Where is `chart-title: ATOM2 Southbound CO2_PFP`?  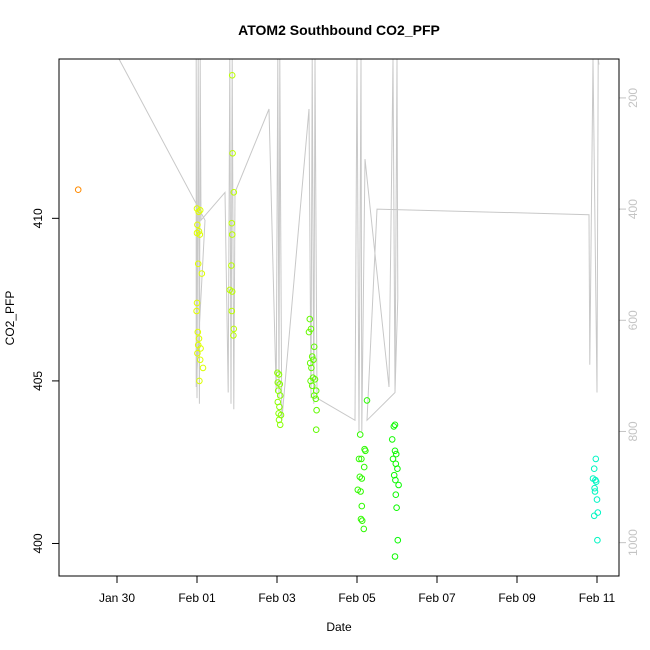
chart-title: ATOM2 Southbound CO2_PFP is located at coordinates (339, 30).